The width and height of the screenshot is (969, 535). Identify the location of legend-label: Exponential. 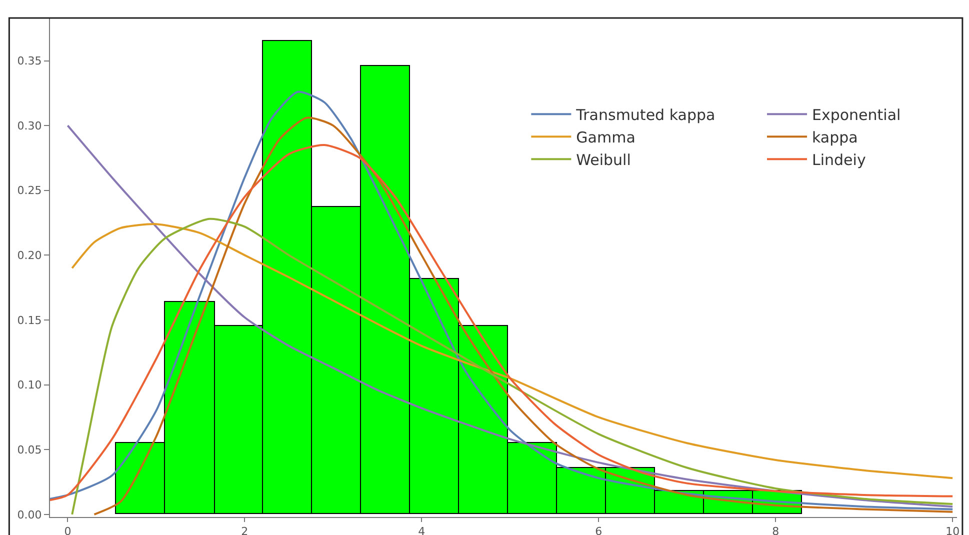
(856, 115).